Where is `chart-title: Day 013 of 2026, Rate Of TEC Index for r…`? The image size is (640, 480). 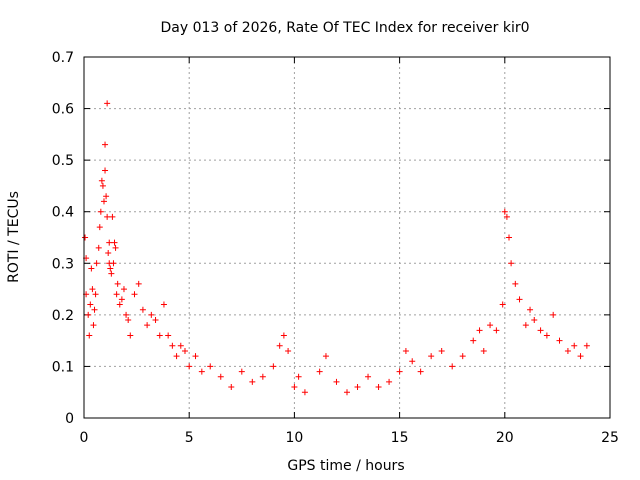
chart-title: Day 013 of 2026, Rate Of TEC Index for r… is located at coordinates (344, 28).